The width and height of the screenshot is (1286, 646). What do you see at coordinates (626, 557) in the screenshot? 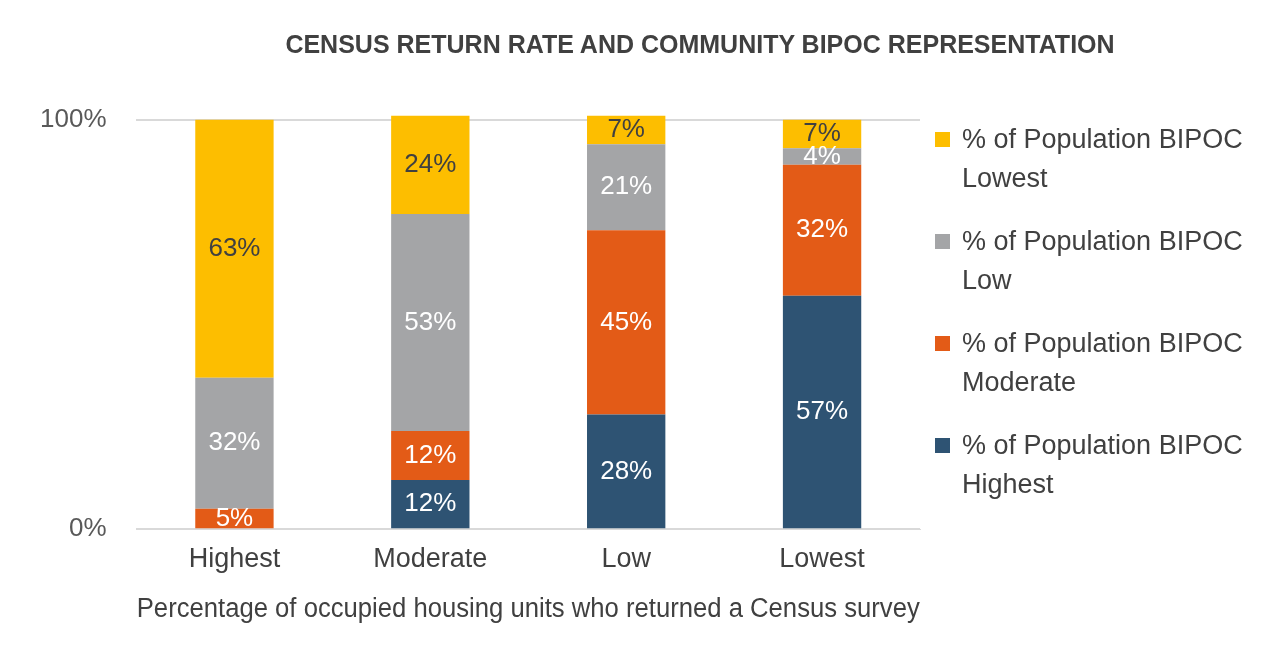
I see `x-tick-label: Low` at bounding box center [626, 557].